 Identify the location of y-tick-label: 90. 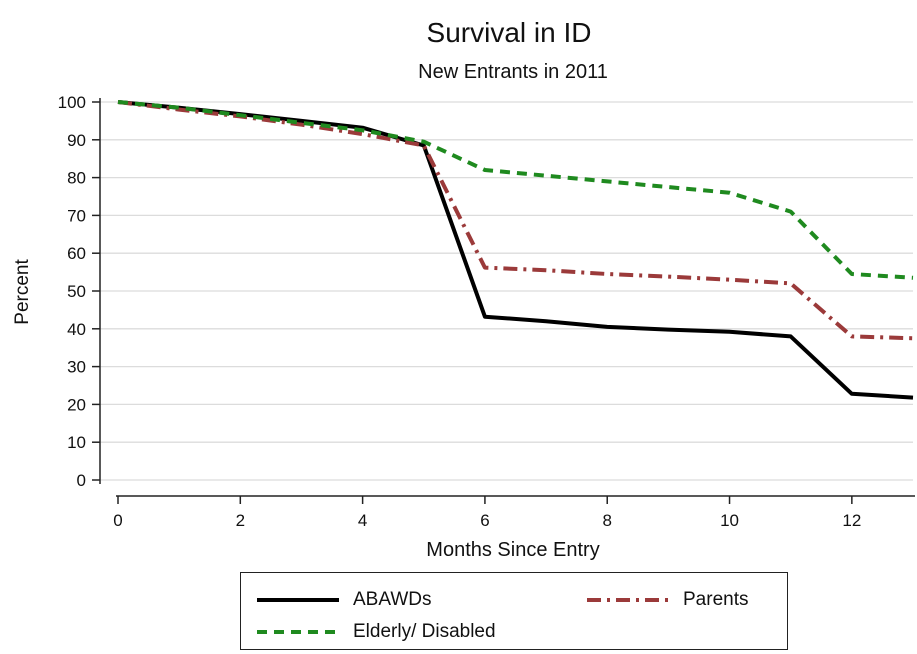
(76, 140).